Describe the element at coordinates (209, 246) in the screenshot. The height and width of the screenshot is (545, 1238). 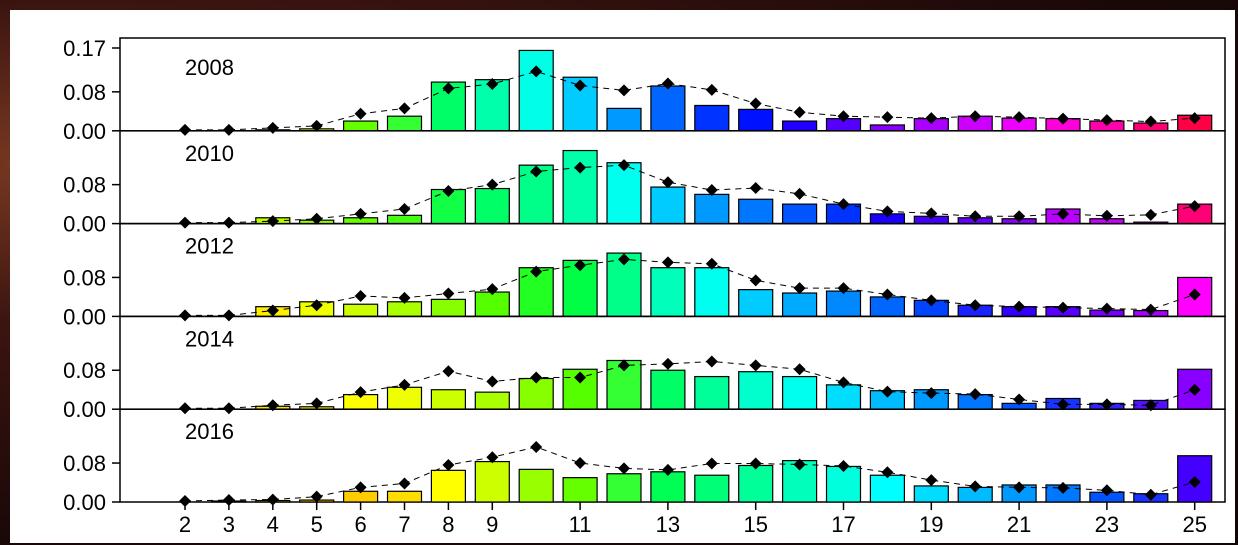
I see `panel-year-label: 2012` at that location.